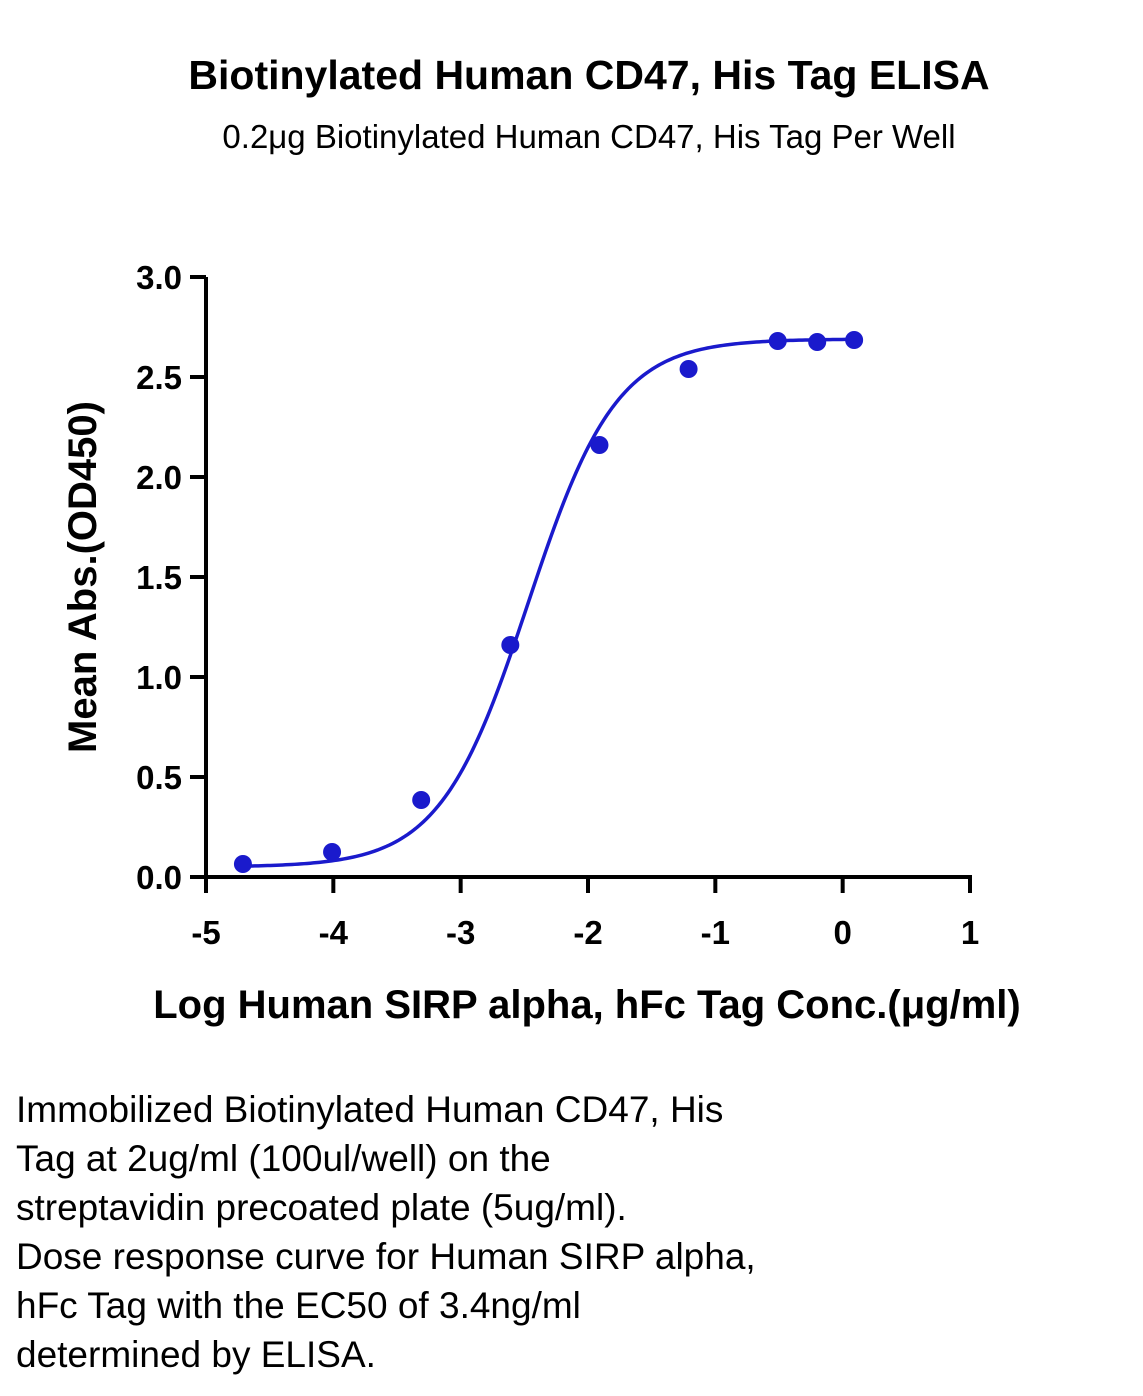 The image size is (1143, 1396). I want to click on y-tick-label: 3.0, so click(159, 277).